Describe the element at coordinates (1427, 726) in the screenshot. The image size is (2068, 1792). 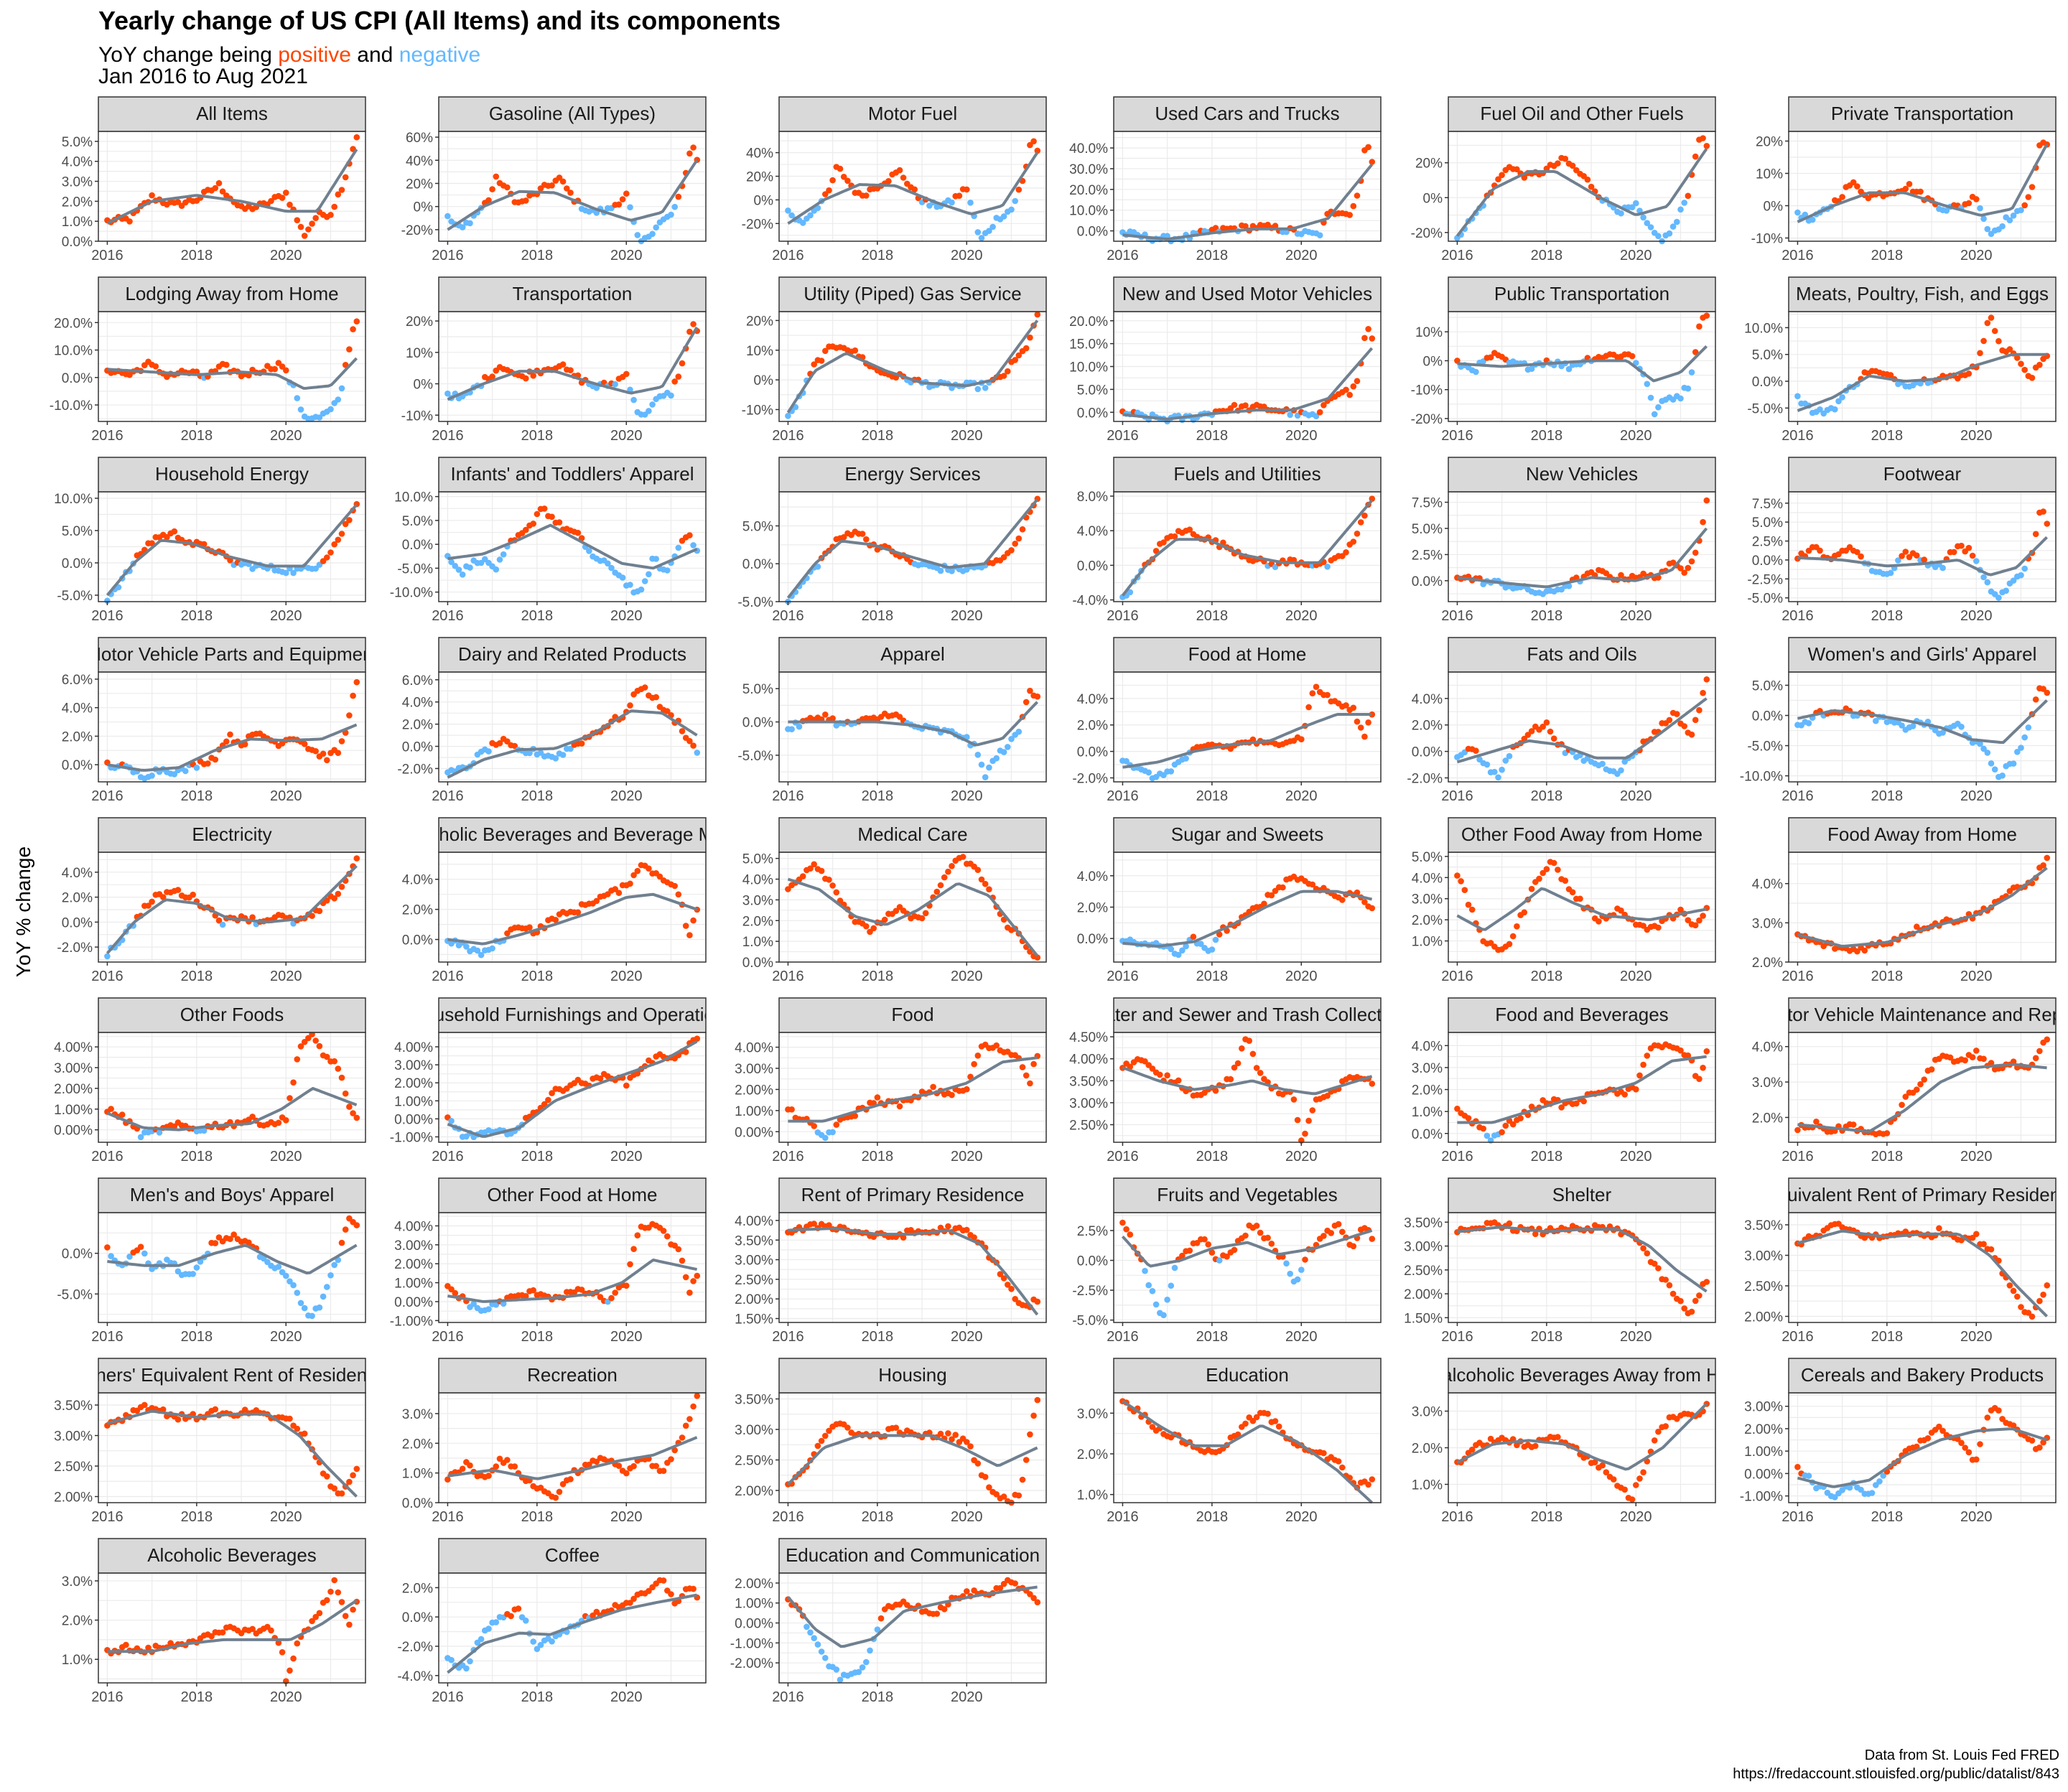
I see `y-tick-label: 2.0%` at that location.